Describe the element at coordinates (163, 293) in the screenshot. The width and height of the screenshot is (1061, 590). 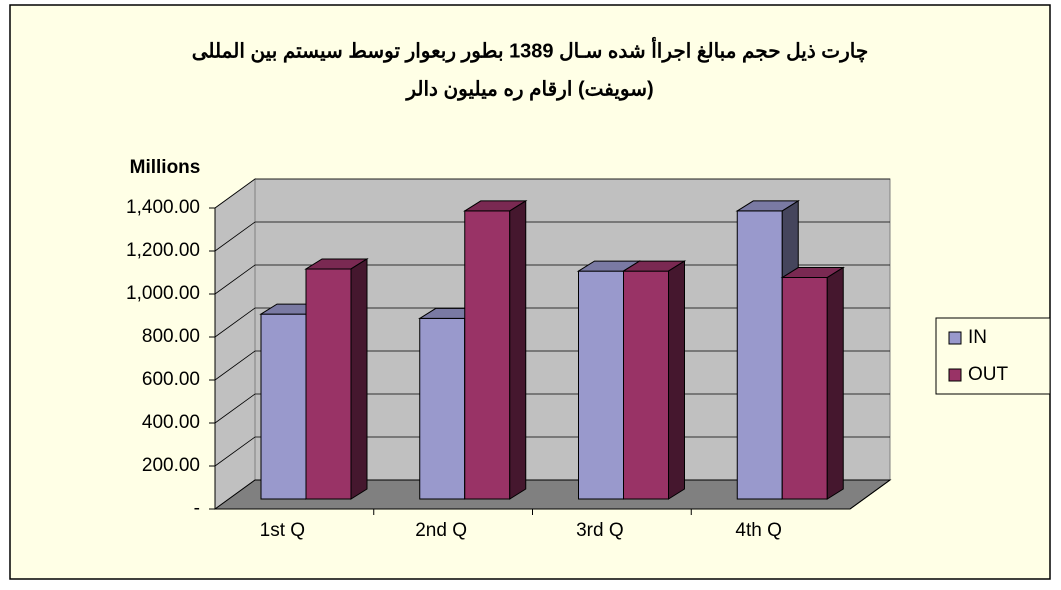
I see `y-tick-label: 1,000.00` at that location.